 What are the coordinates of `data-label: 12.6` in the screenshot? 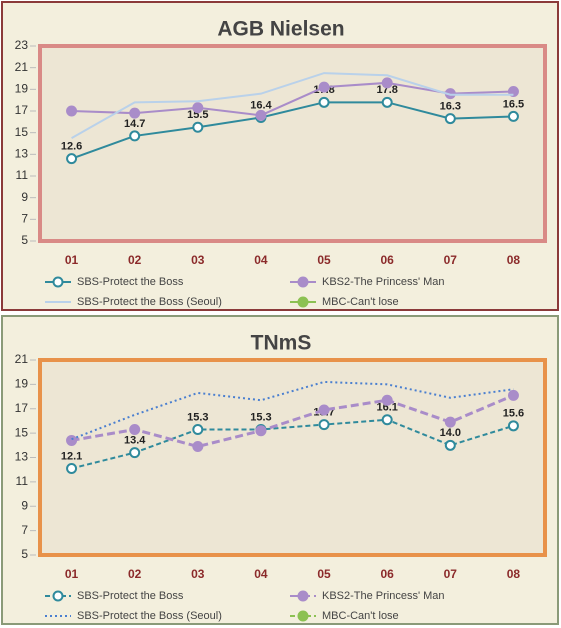 It's located at (71, 147).